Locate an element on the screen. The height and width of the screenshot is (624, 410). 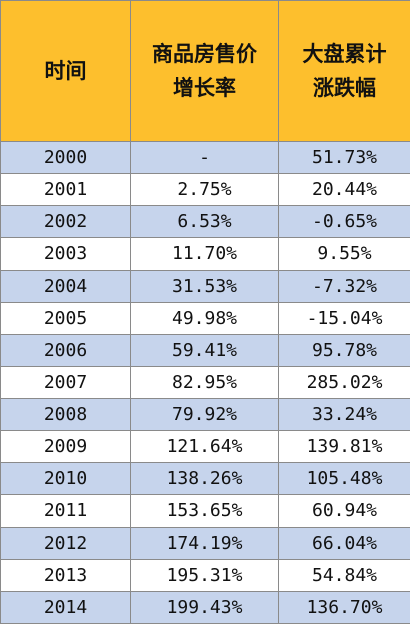
header-cell: 大盘累计 涨跌幅 is located at coordinates (344, 71).